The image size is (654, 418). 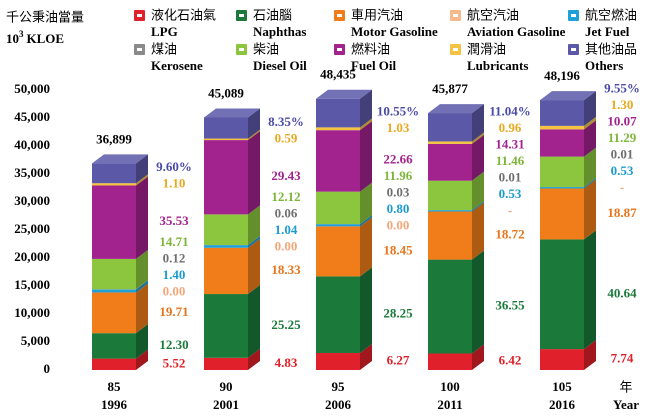 I want to click on x-tick-label-year: 2016, so click(x=562, y=404).